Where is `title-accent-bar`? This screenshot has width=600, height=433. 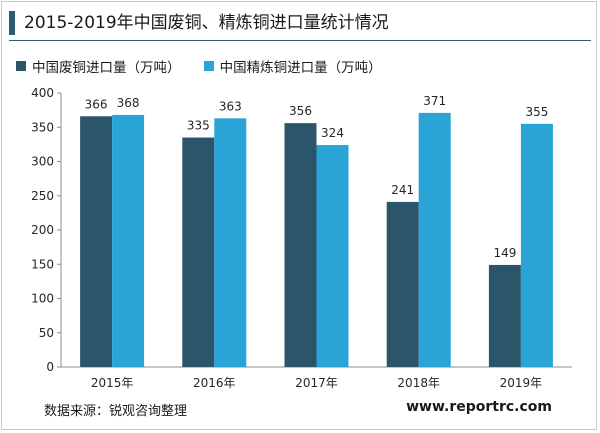
title-accent-bar is located at coordinates (12, 23).